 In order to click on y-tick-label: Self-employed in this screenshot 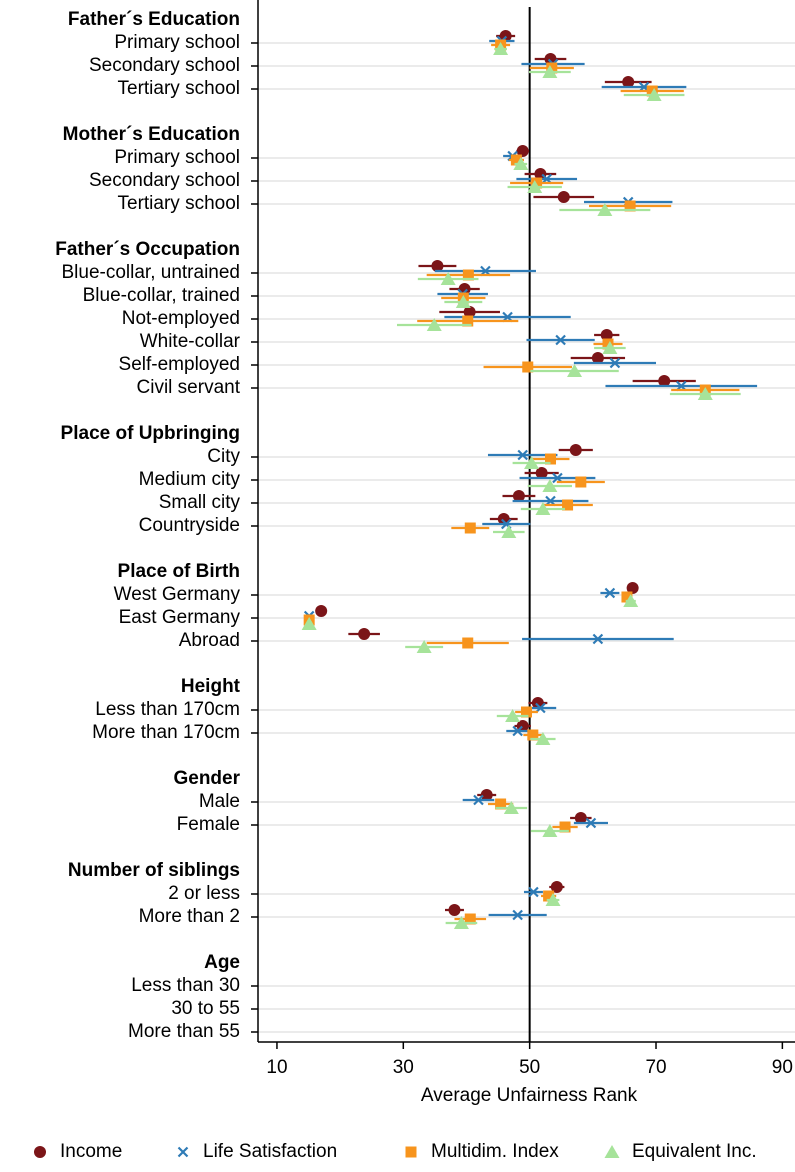, I will do `click(179, 364)`.